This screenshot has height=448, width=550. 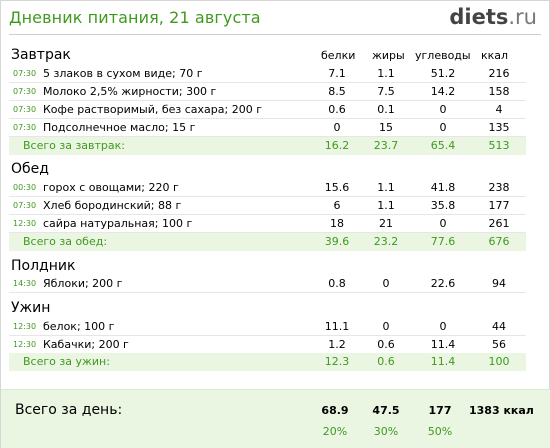 What do you see at coordinates (267, 327) in the screenshot?
I see `table-row: 12:30 белок; 100 г 11.1 0 0 44` at bounding box center [267, 327].